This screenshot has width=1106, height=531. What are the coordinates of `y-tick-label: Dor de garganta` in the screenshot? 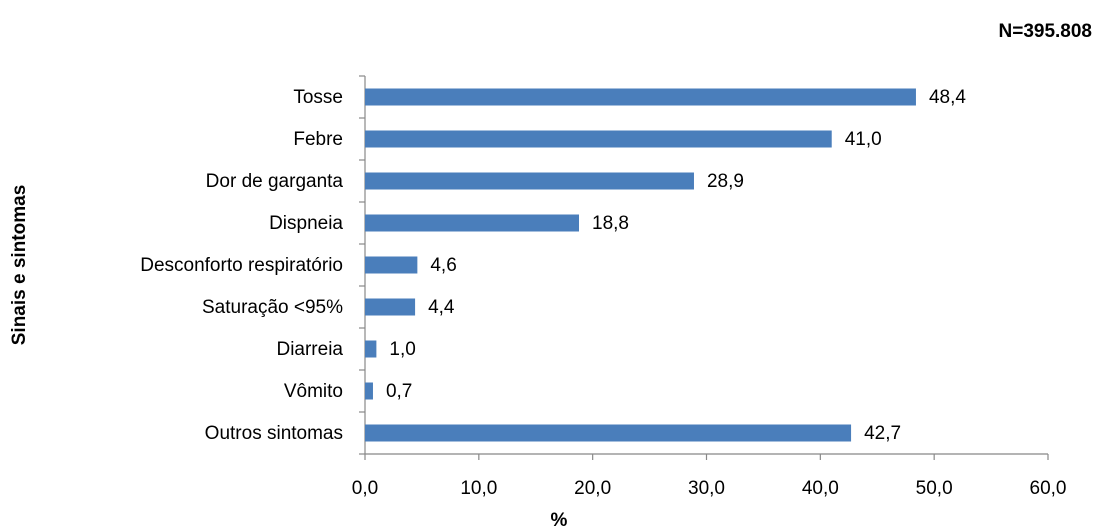 It's located at (275, 181).